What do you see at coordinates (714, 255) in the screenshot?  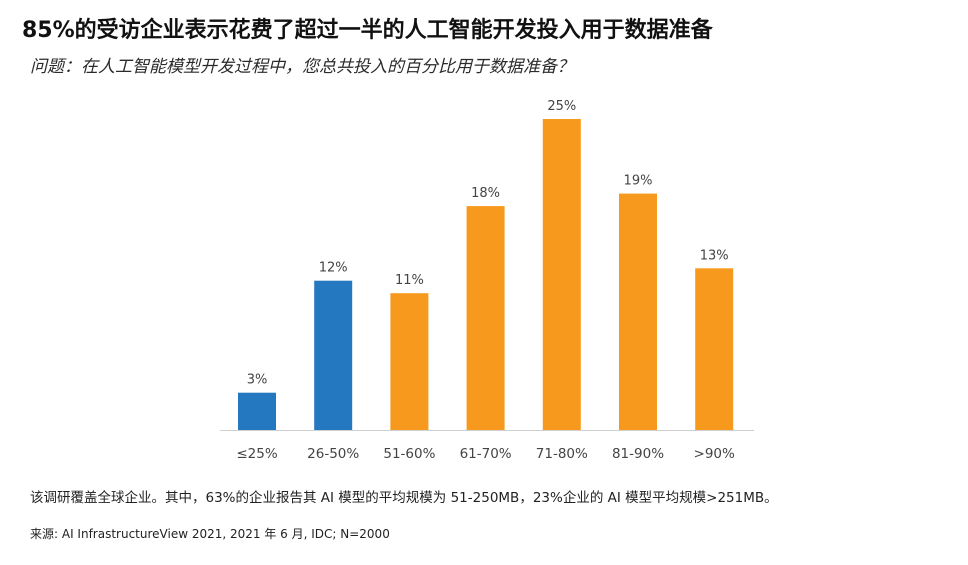 I see `data-label-6: 13%` at bounding box center [714, 255].